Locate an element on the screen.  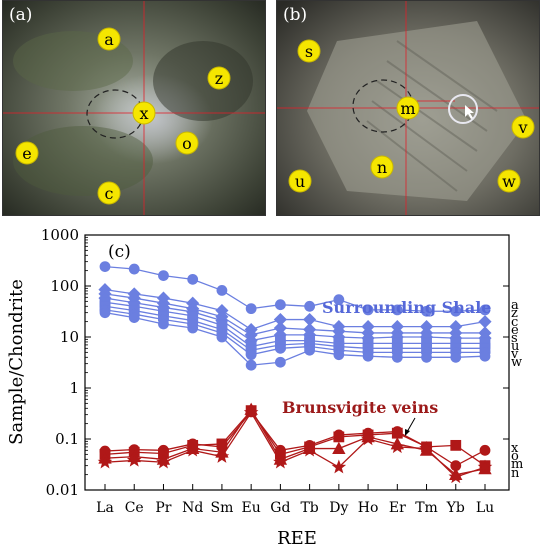
sample-marker-label: v is located at coordinates (522, 127).